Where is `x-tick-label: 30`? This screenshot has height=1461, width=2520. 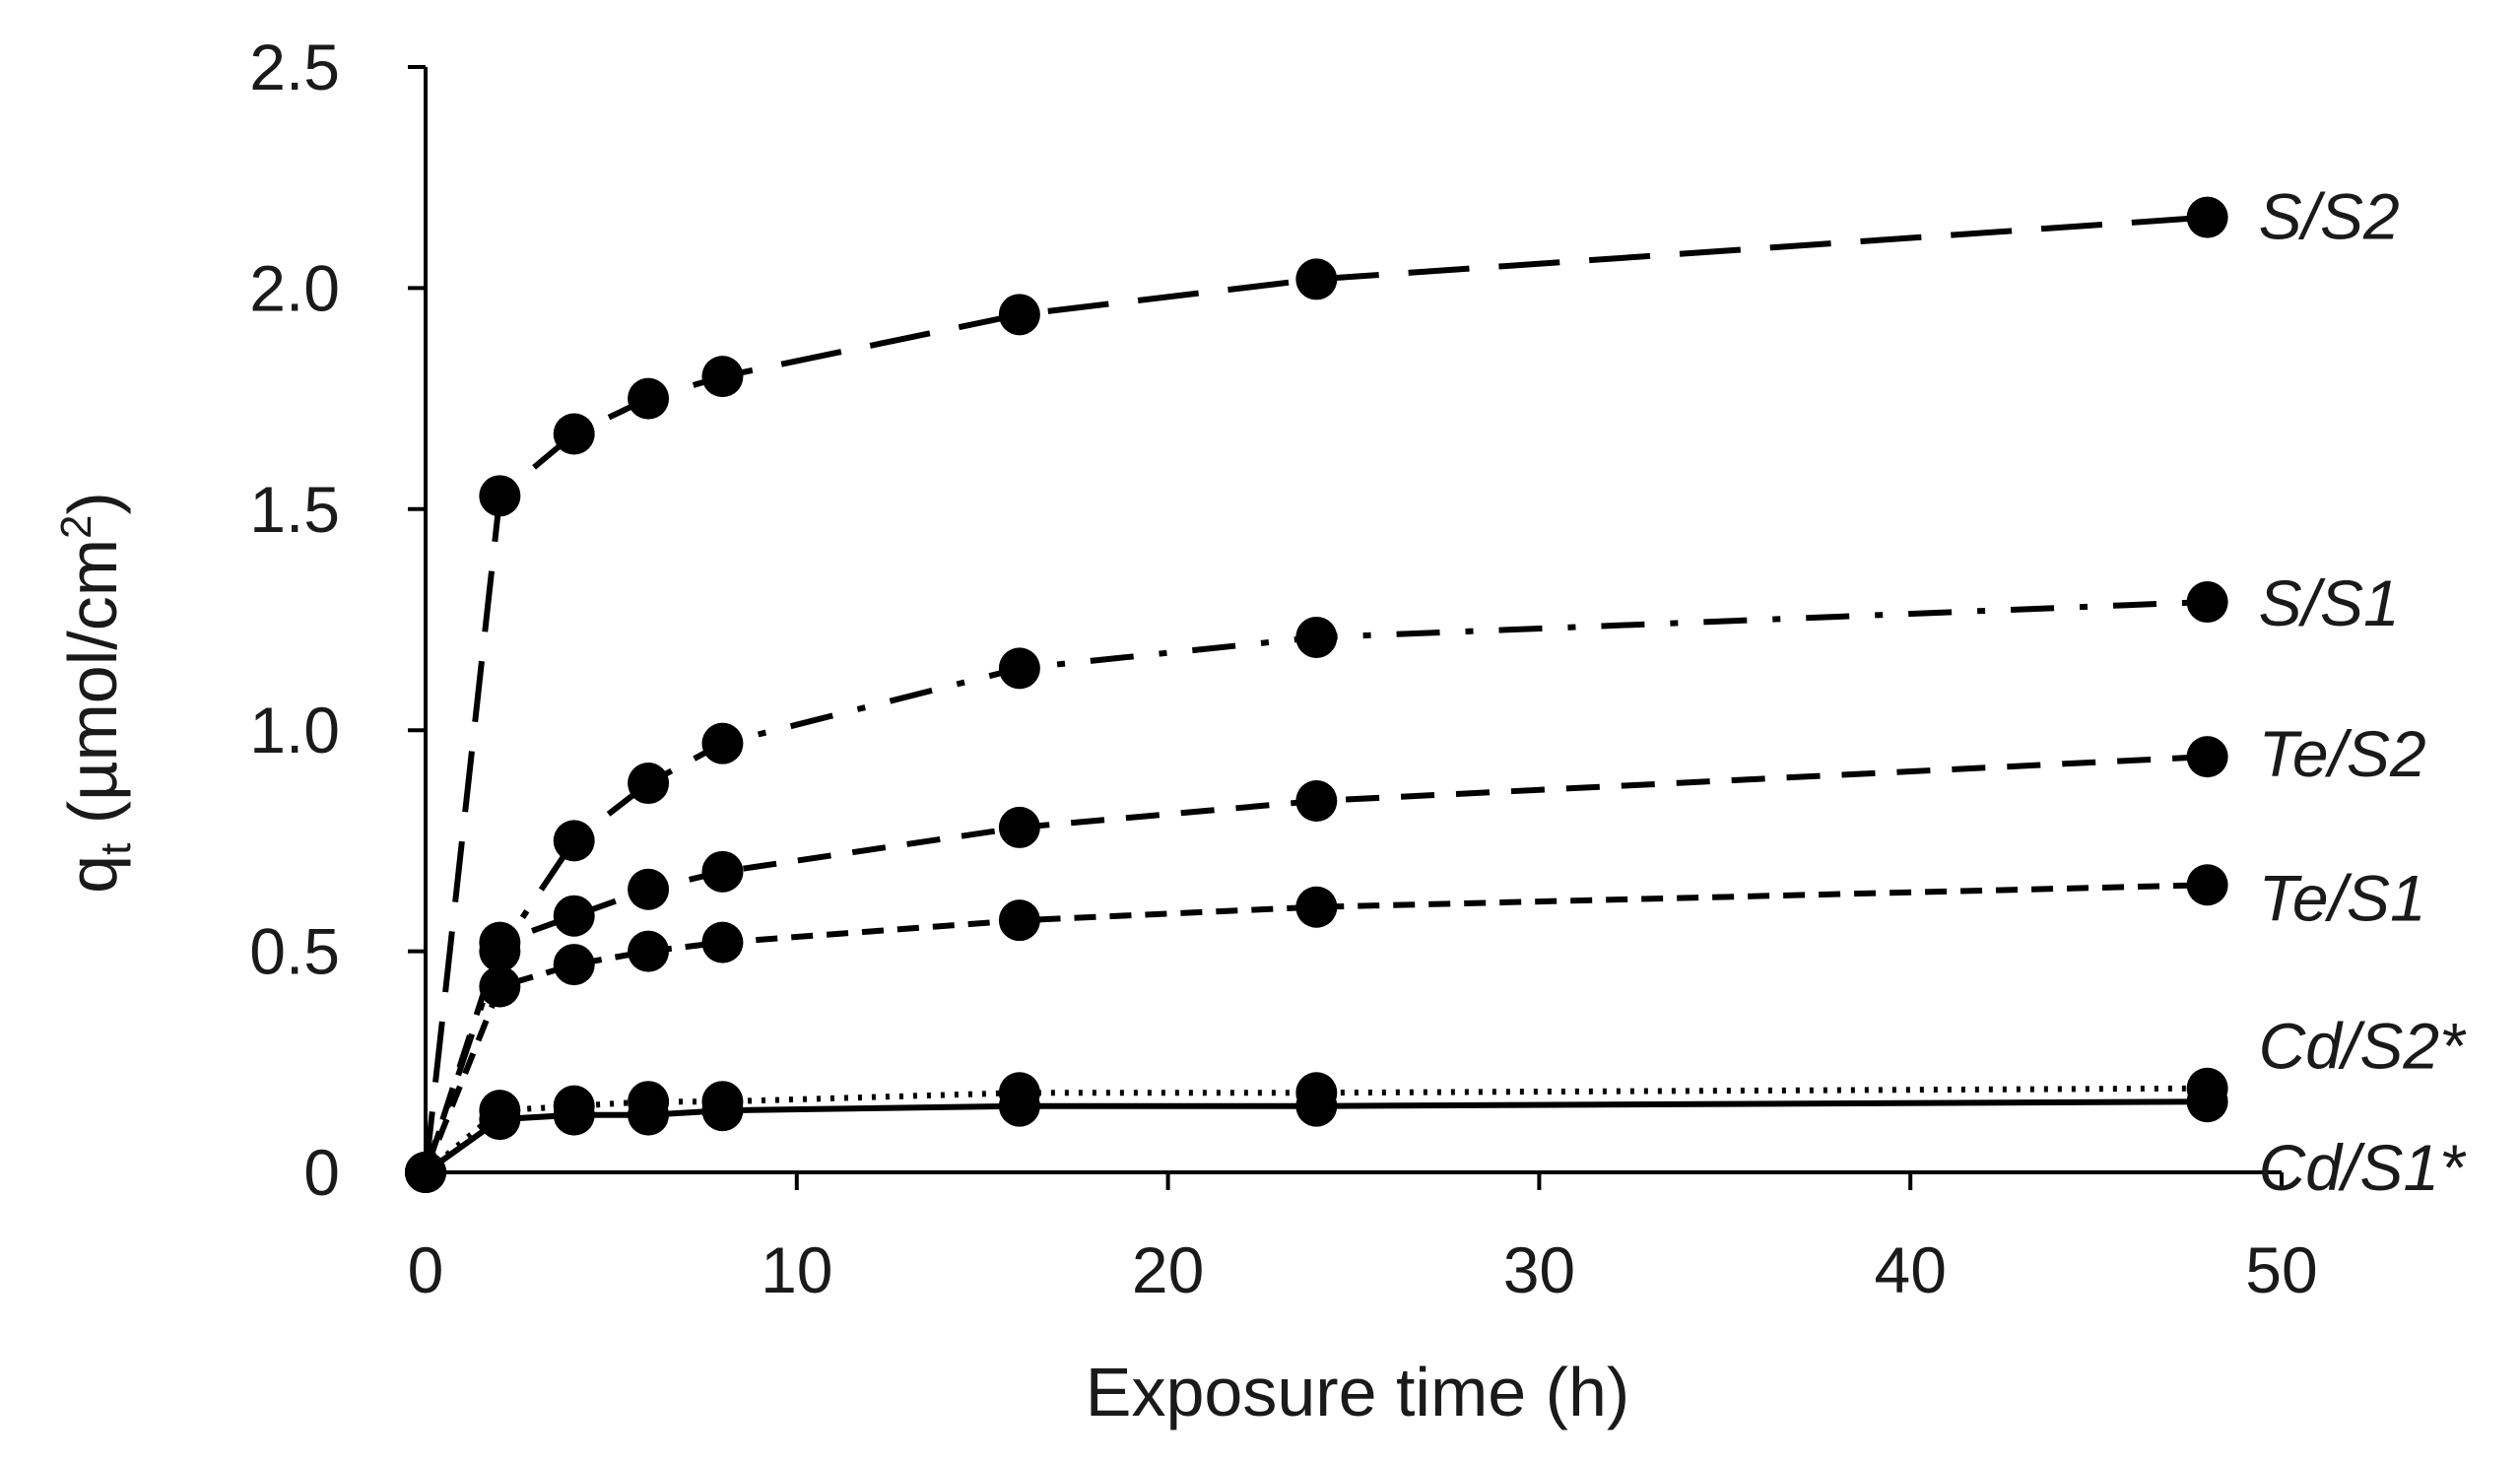 x-tick-label: 30 is located at coordinates (1539, 1269).